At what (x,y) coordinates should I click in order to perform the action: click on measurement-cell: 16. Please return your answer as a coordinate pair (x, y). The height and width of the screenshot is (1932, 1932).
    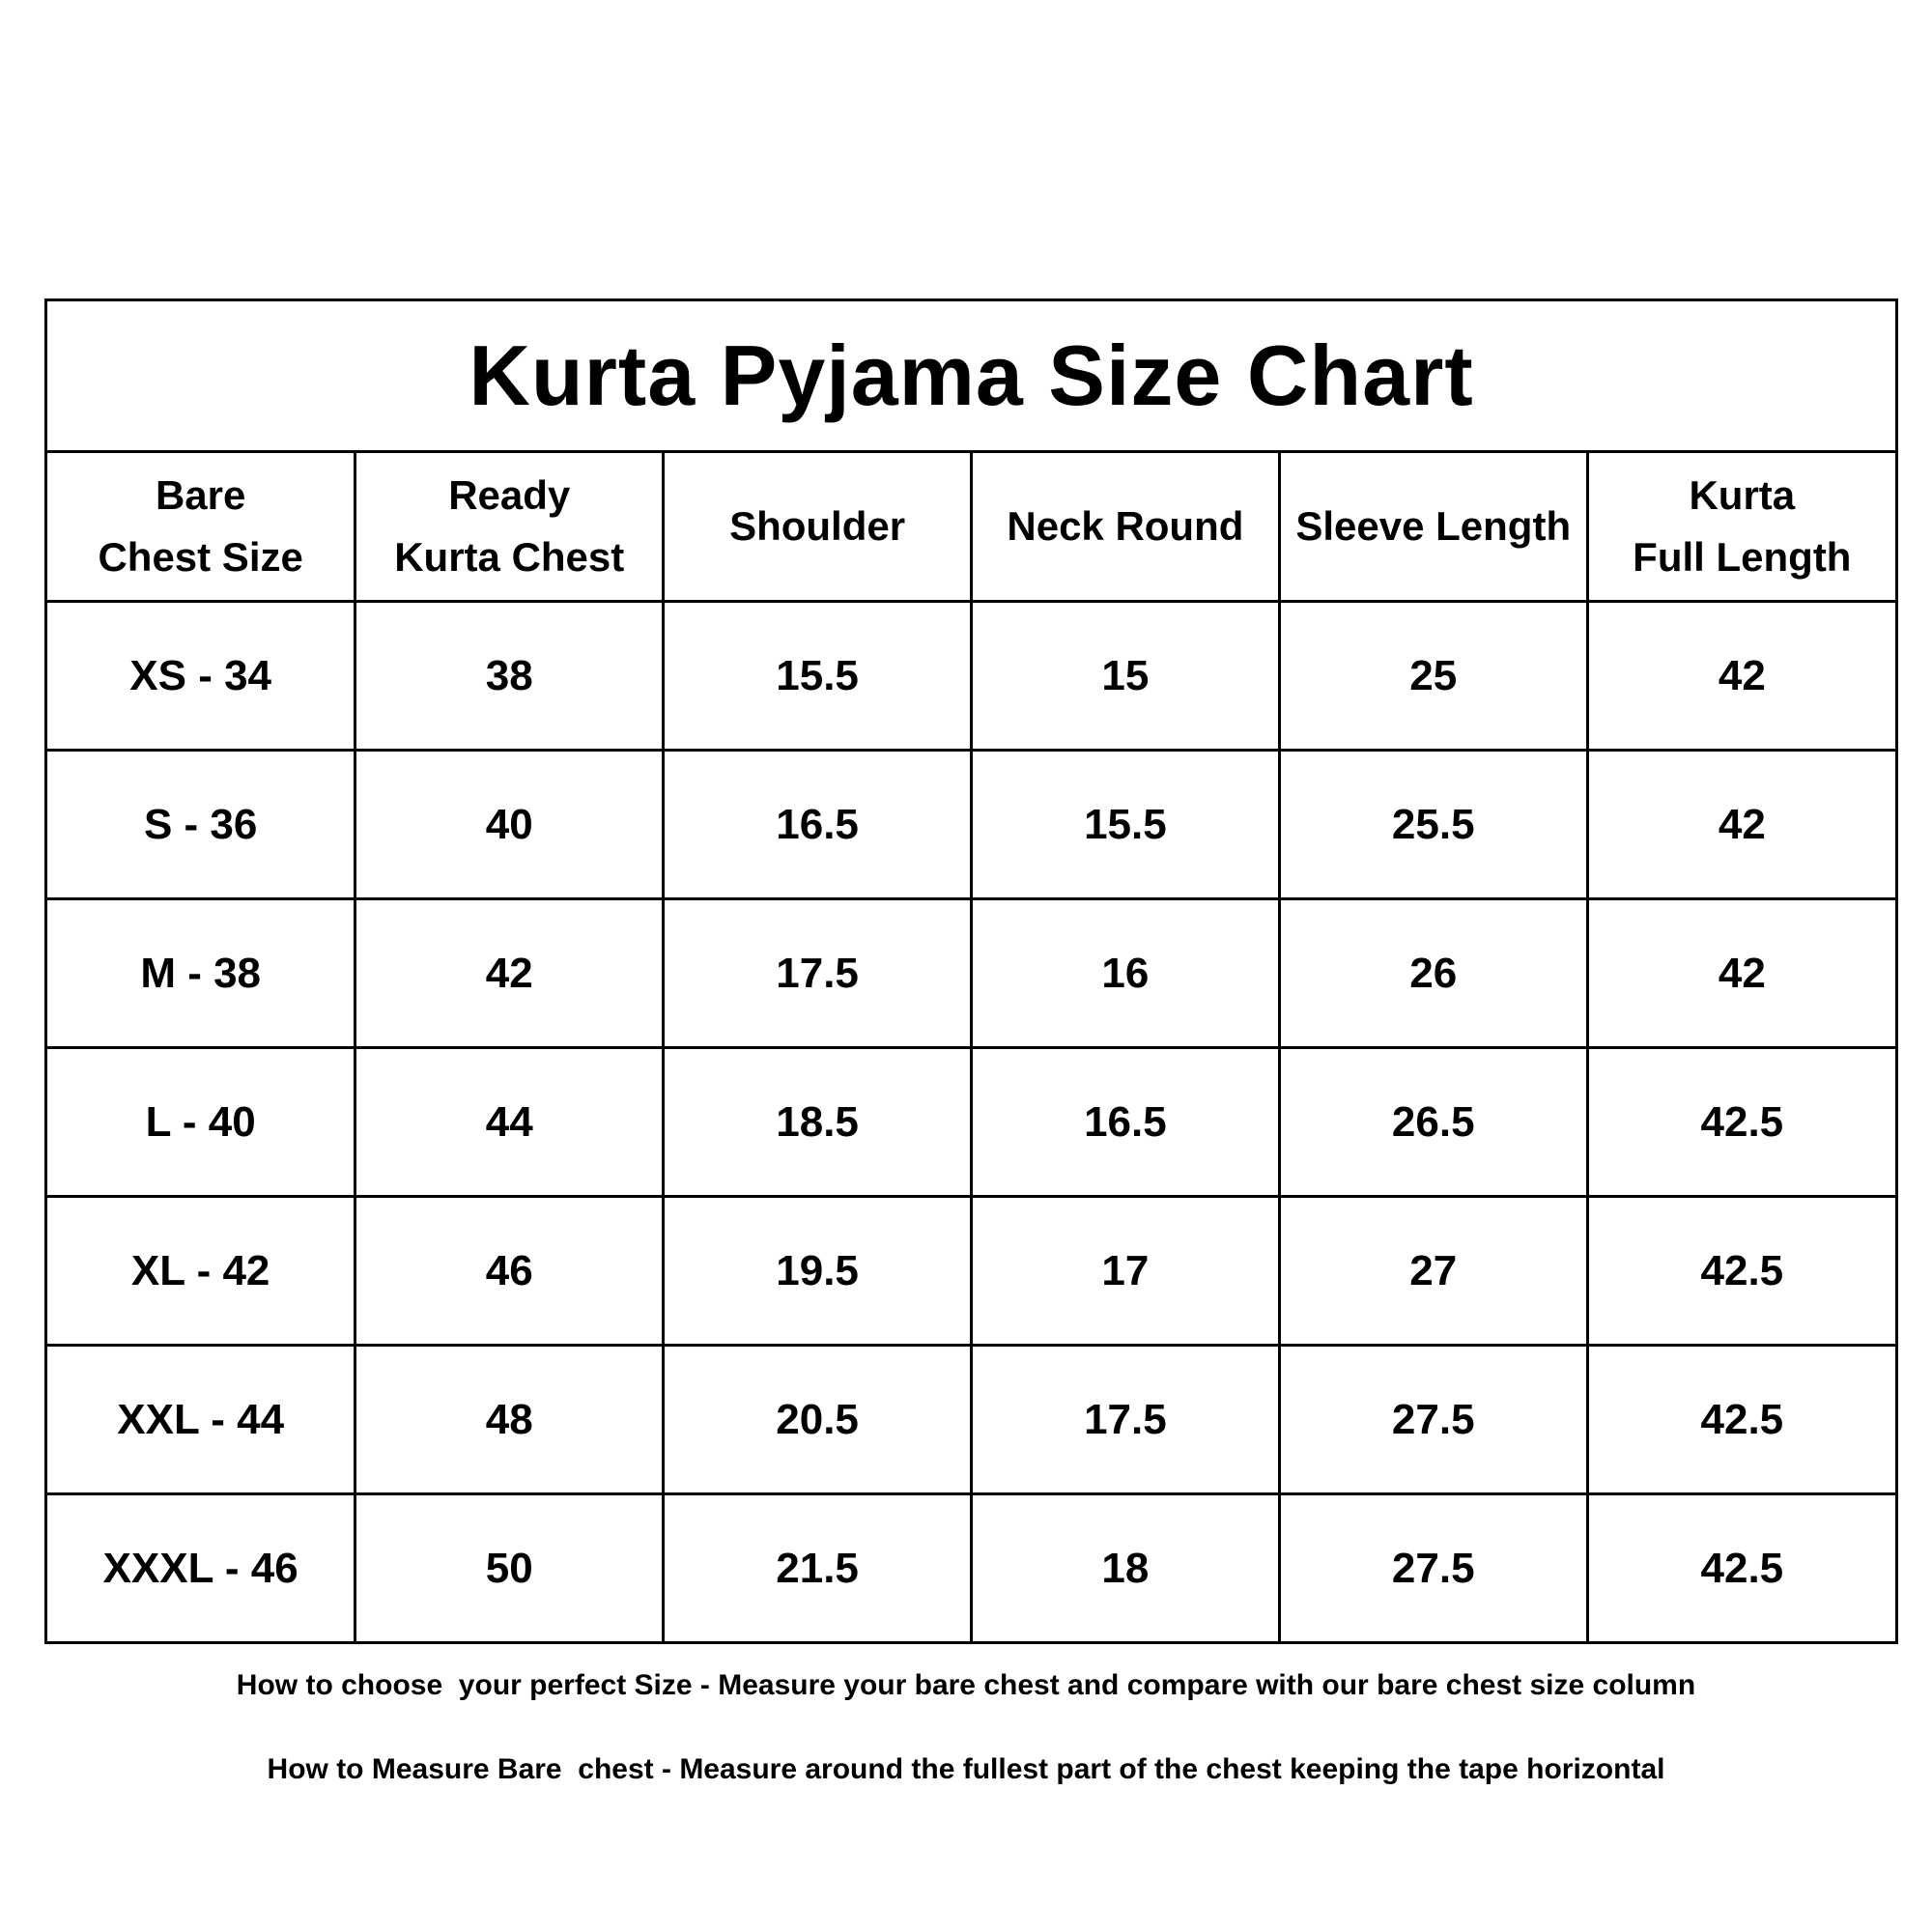
    Looking at the image, I should click on (1125, 973).